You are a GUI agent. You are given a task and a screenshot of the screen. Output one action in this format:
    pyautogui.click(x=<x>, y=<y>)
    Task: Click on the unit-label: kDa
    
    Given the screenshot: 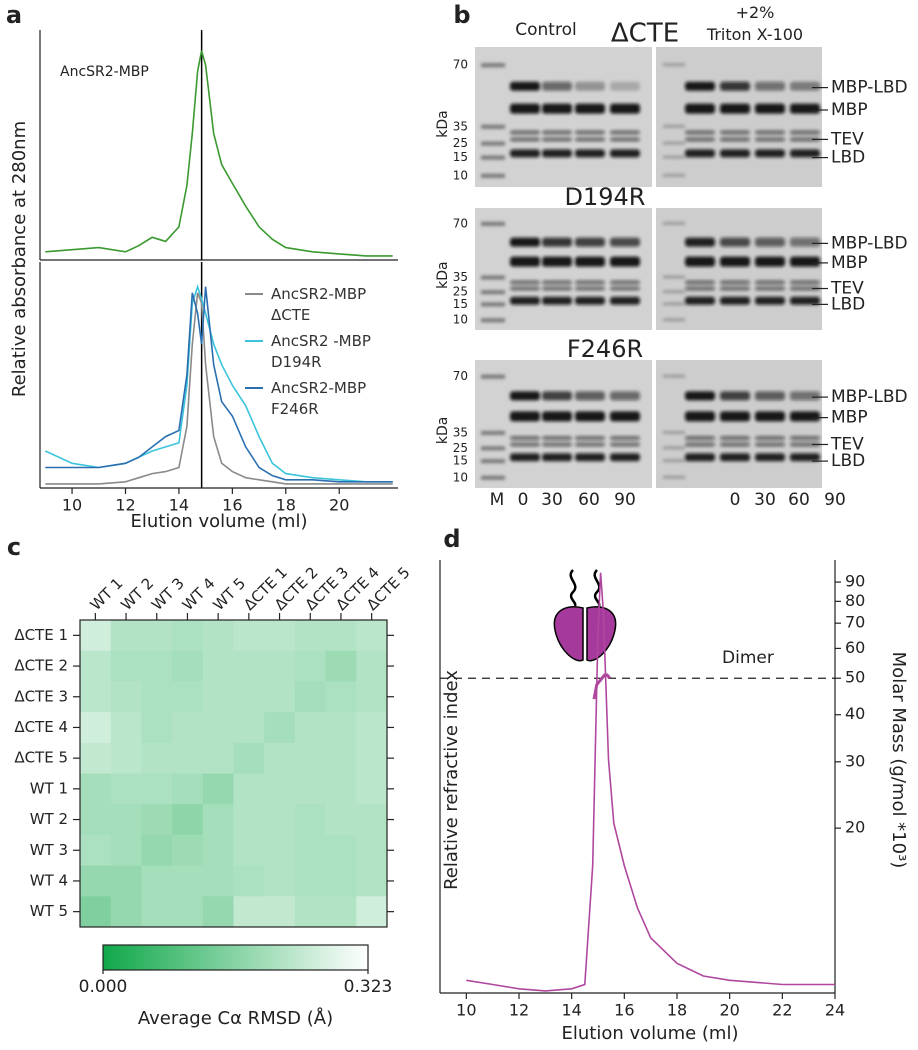 What is the action you would take?
    pyautogui.click(x=443, y=123)
    